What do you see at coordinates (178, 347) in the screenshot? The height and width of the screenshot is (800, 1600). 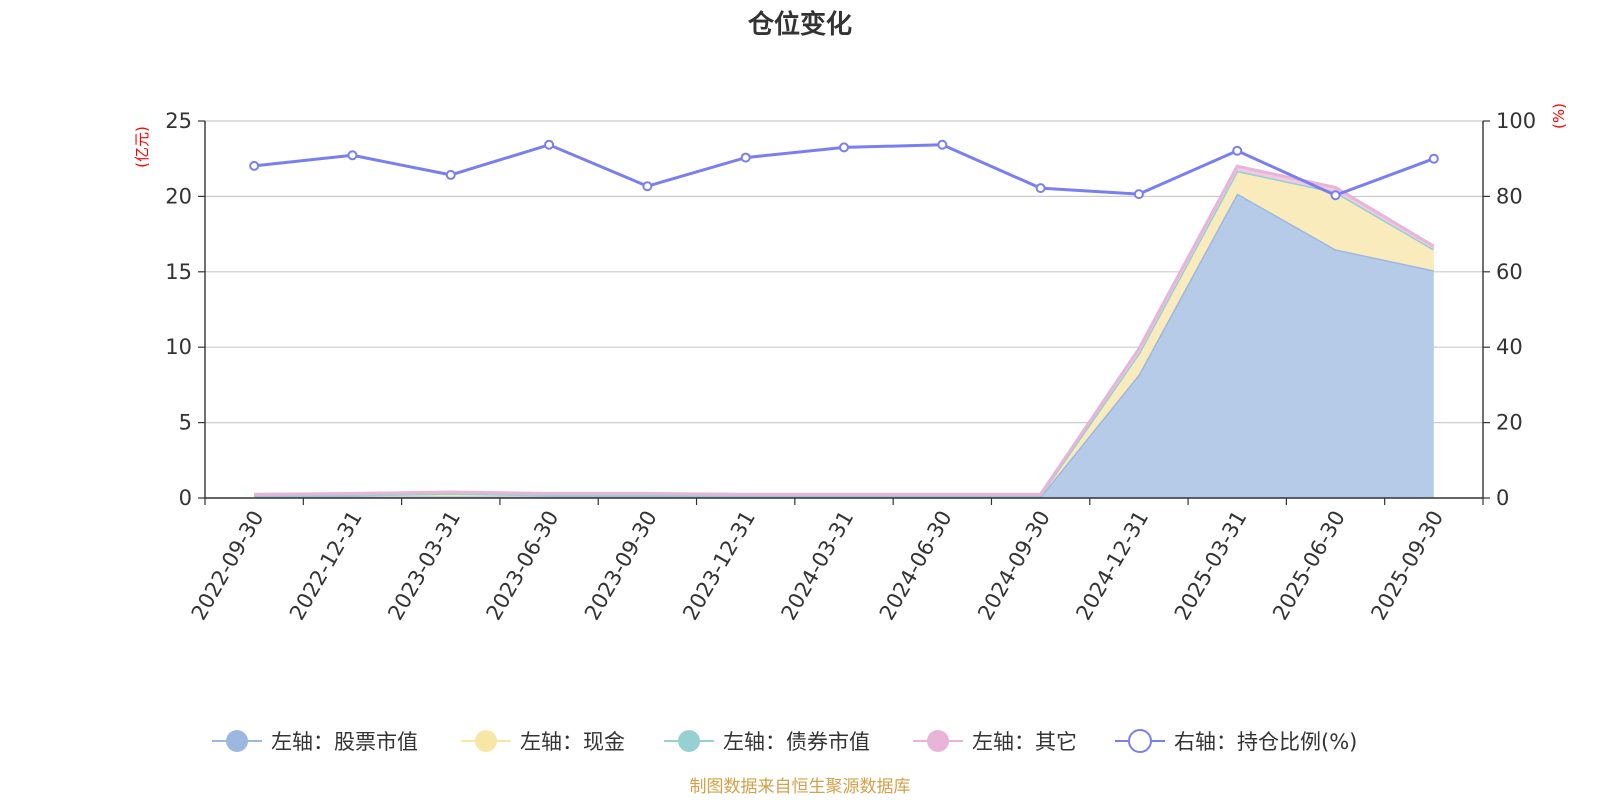 I see `left-tick-label: 10` at bounding box center [178, 347].